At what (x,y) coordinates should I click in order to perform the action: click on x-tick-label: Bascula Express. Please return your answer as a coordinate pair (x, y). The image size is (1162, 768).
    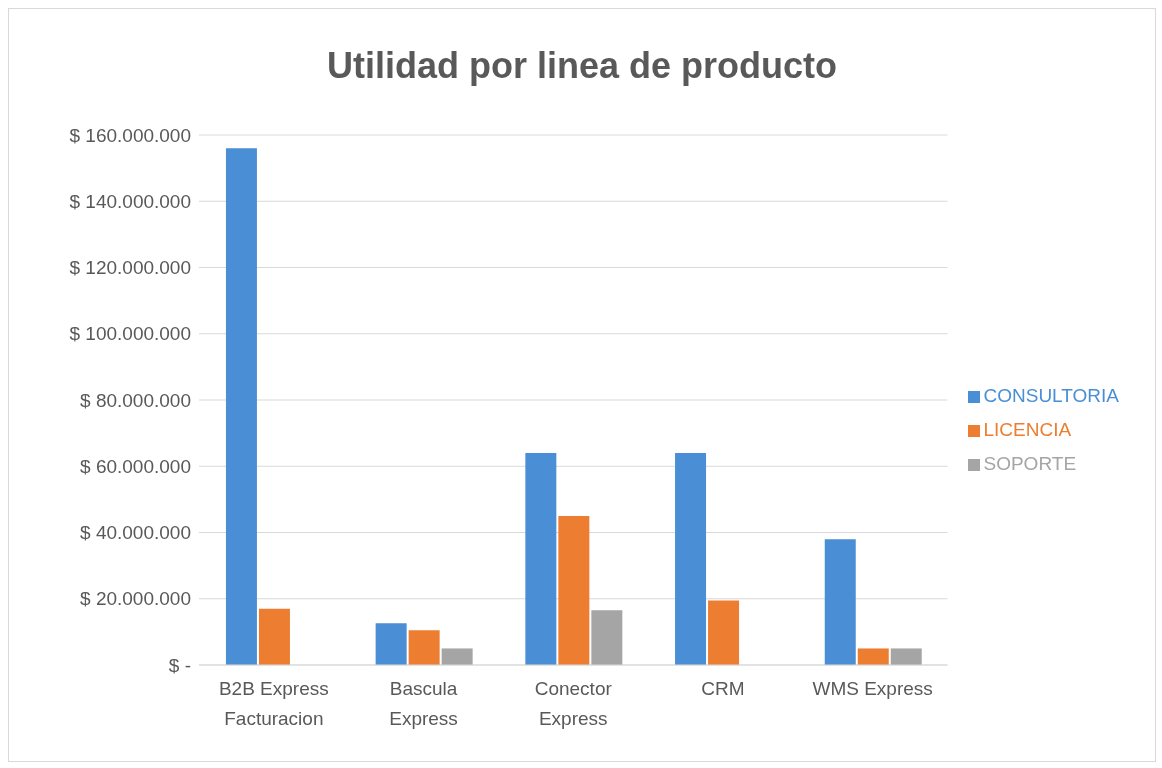
    Looking at the image, I should click on (423, 703).